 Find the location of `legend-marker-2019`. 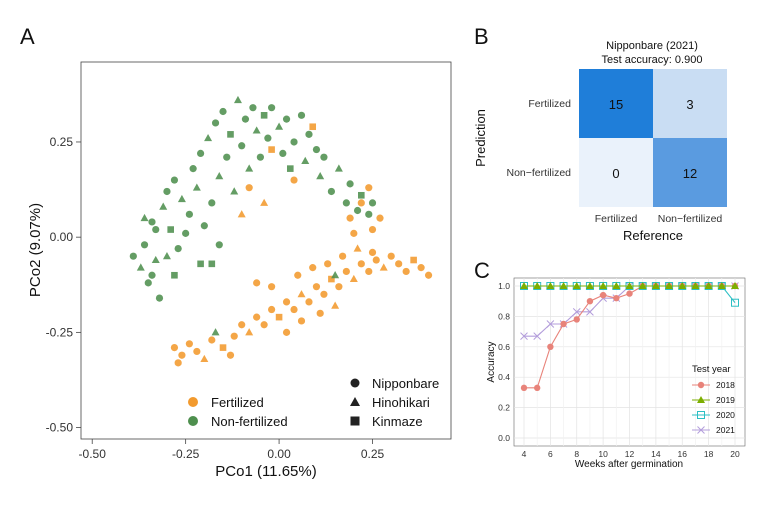

legend-marker-2019 is located at coordinates (701, 399).